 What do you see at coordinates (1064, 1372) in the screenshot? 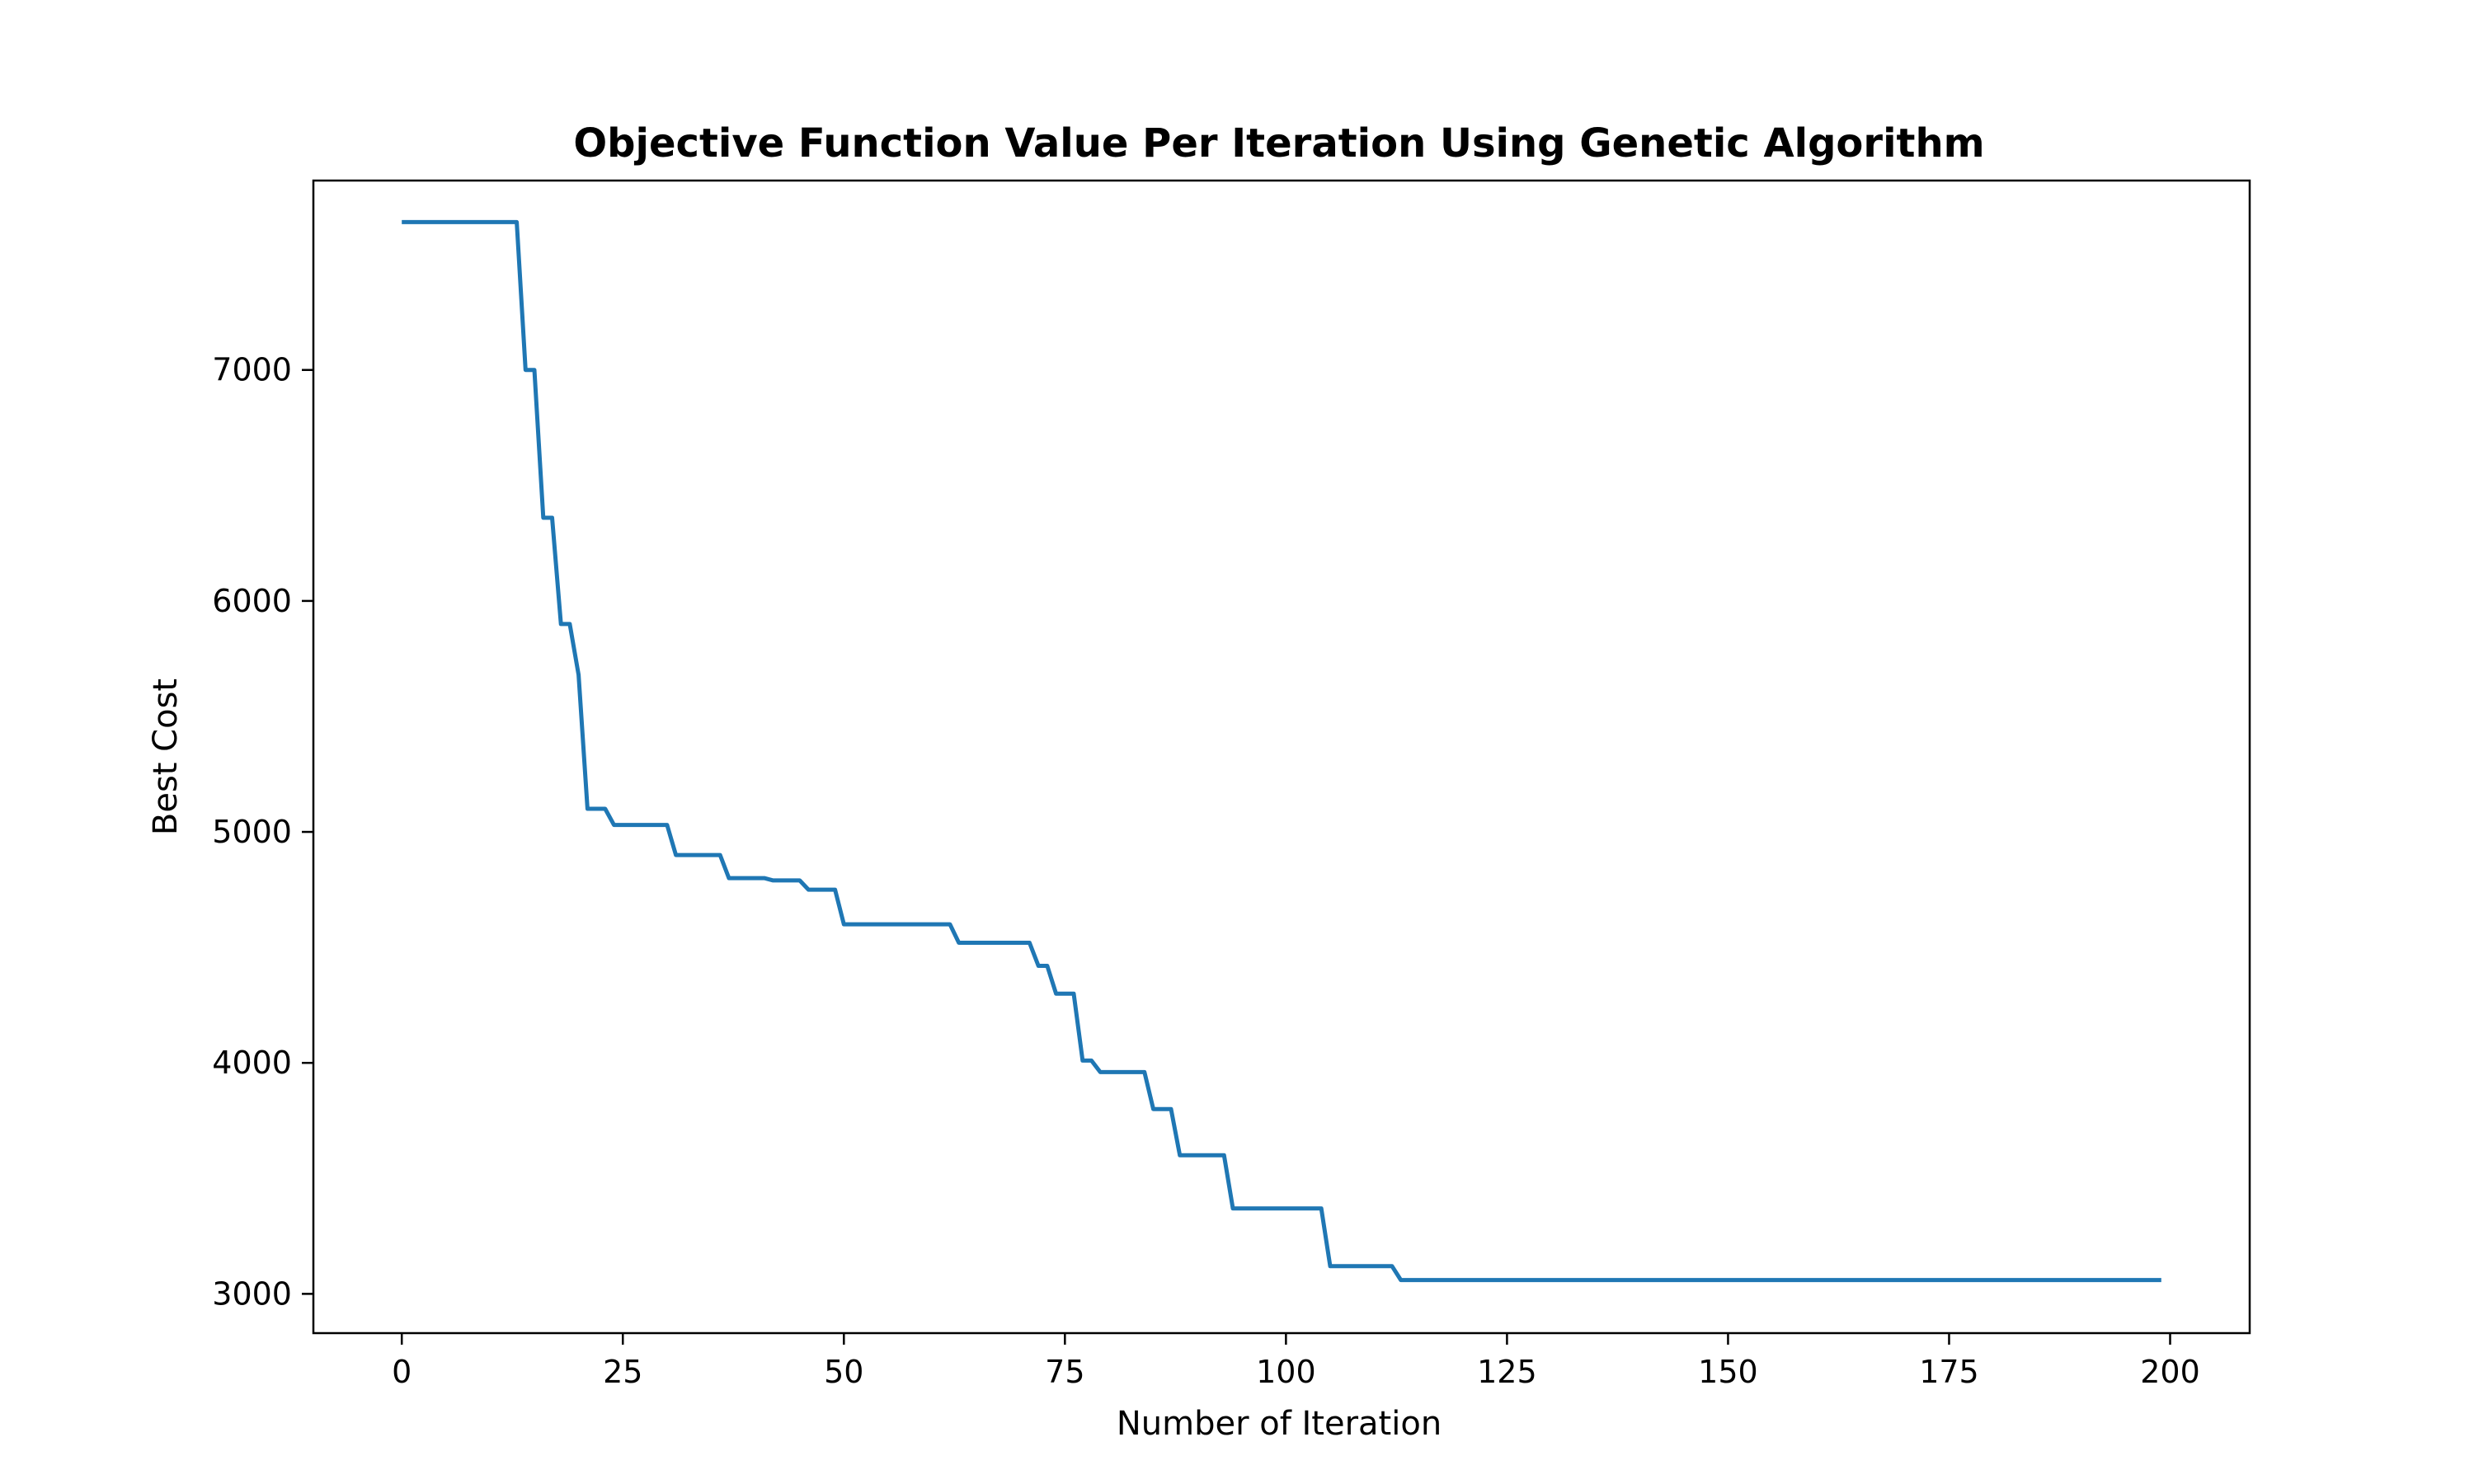
I see `x-tick-label: 75` at bounding box center [1064, 1372].